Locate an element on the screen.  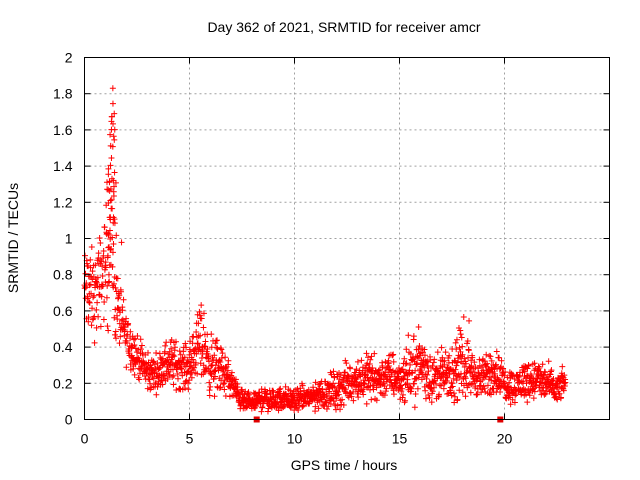
x-axis-label: GPS time / hours is located at coordinates (344, 465).